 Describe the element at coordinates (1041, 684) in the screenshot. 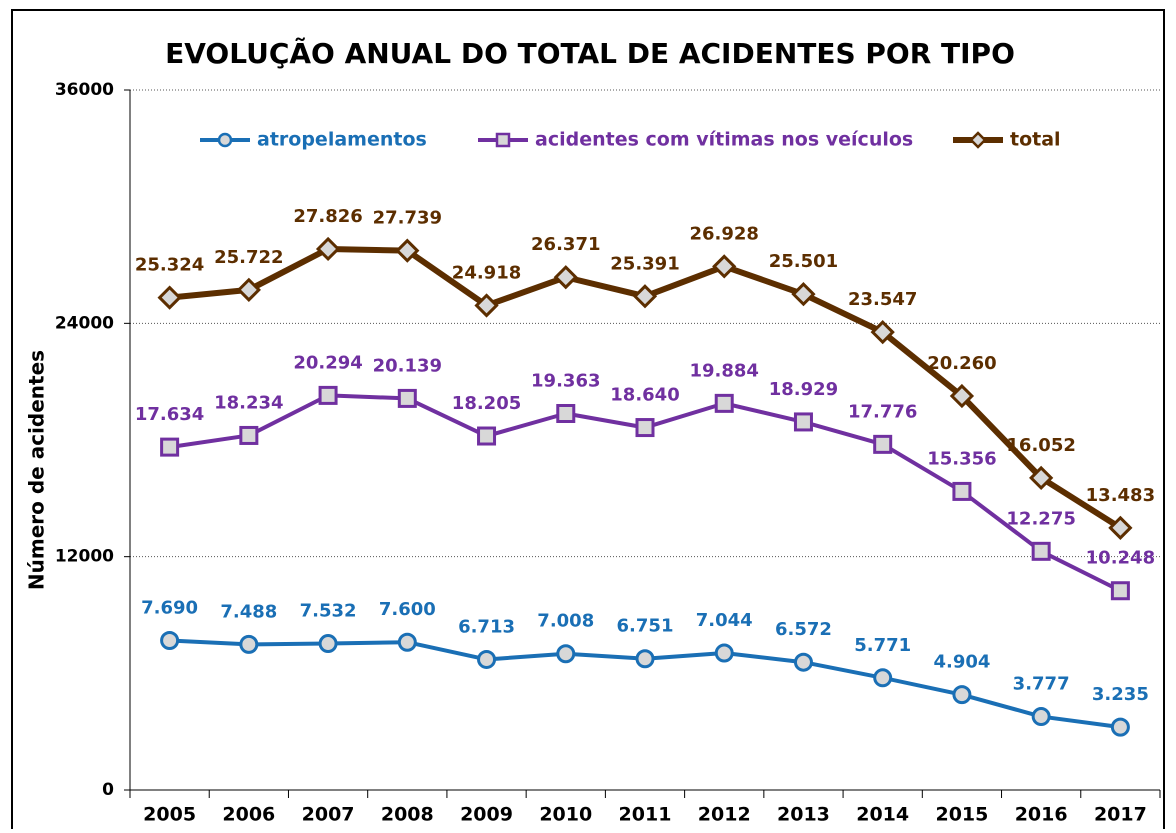

I see `data-label: 3.777` at that location.